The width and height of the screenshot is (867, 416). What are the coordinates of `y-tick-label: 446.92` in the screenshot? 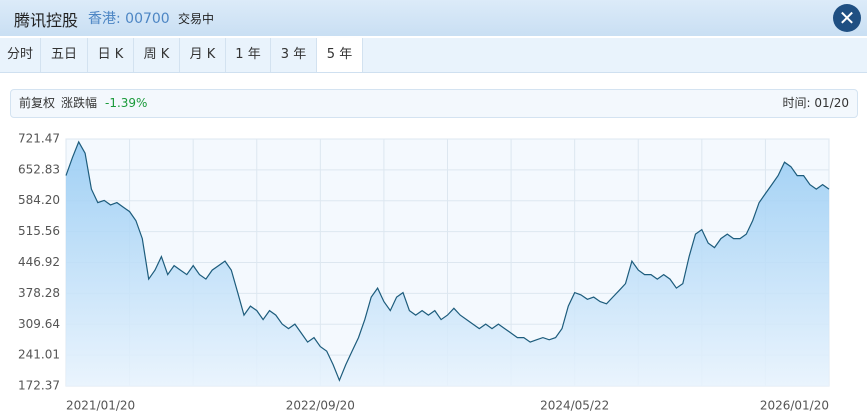 It's located at (39, 262).